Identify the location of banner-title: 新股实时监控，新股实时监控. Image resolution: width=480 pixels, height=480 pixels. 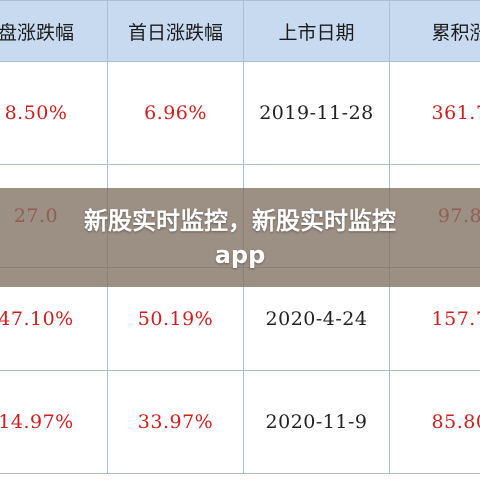
(240, 220).